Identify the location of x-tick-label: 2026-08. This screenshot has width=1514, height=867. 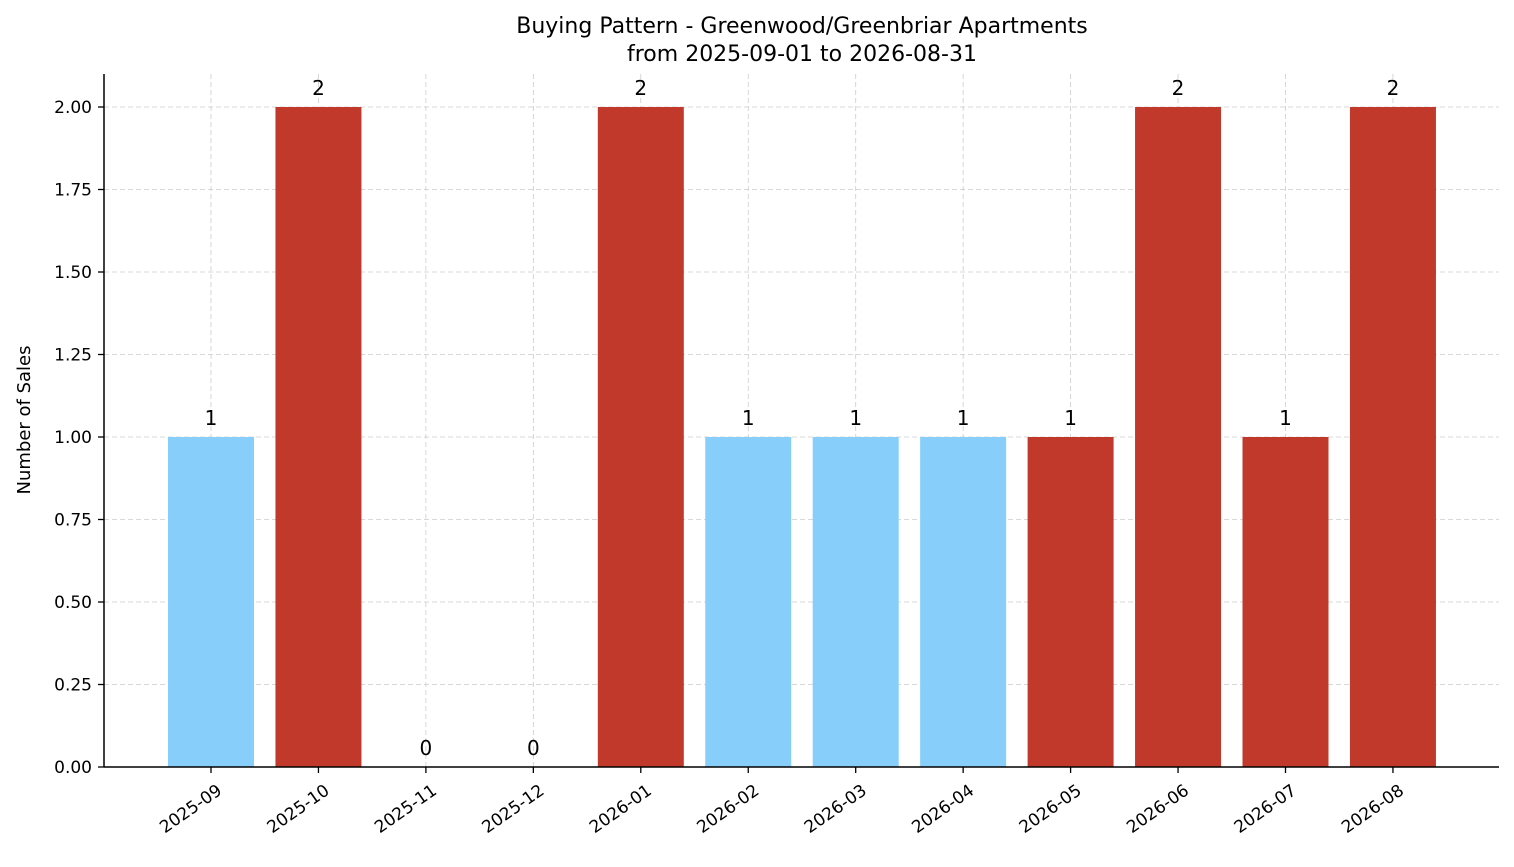
(1373, 809).